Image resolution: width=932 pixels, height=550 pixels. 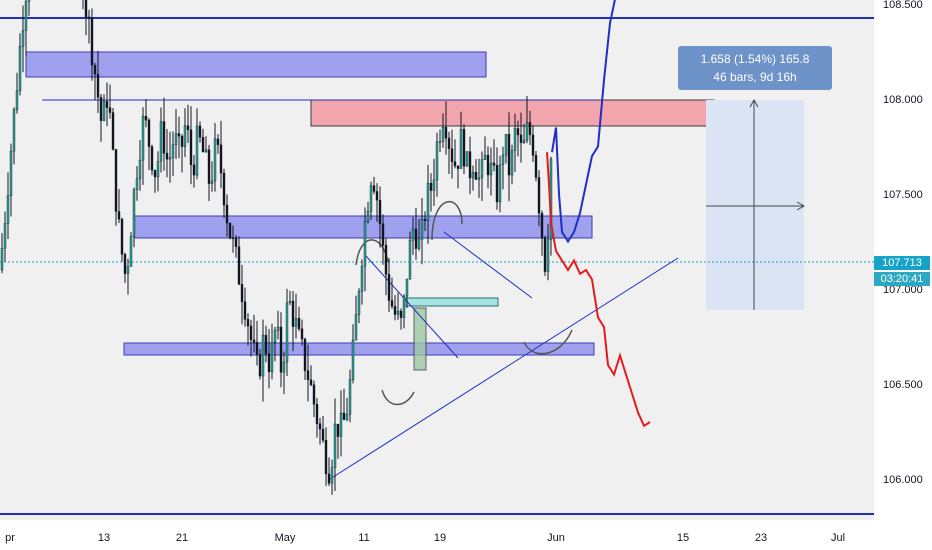 I want to click on time-tick-label: 23, so click(x=761, y=538).